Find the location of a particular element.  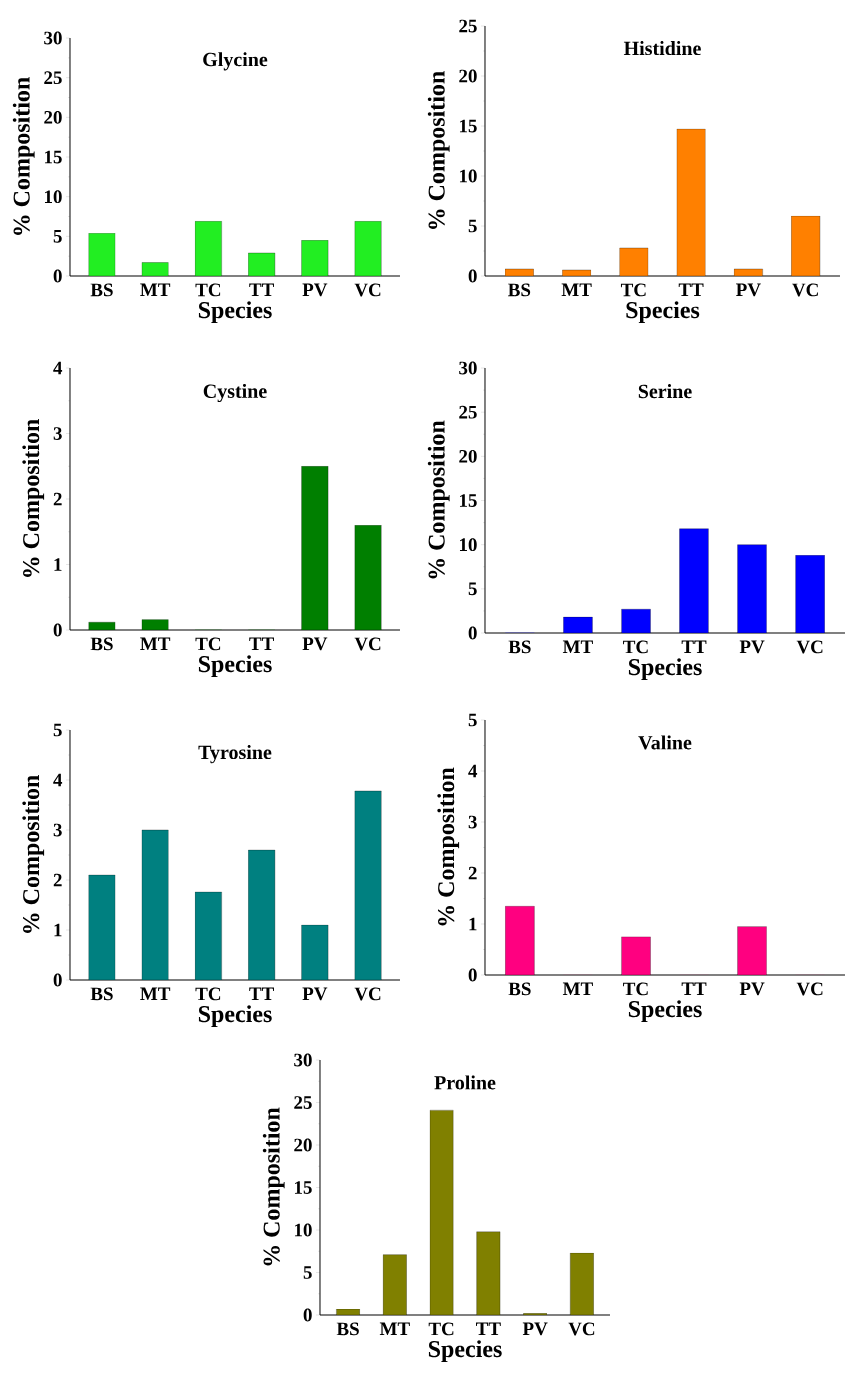

text: Cystine is located at coordinates (235, 393).